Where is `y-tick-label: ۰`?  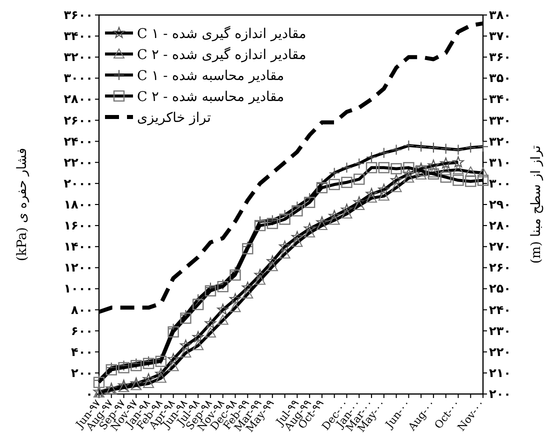
y-tick-label: ۰ is located at coordinates (89, 394).